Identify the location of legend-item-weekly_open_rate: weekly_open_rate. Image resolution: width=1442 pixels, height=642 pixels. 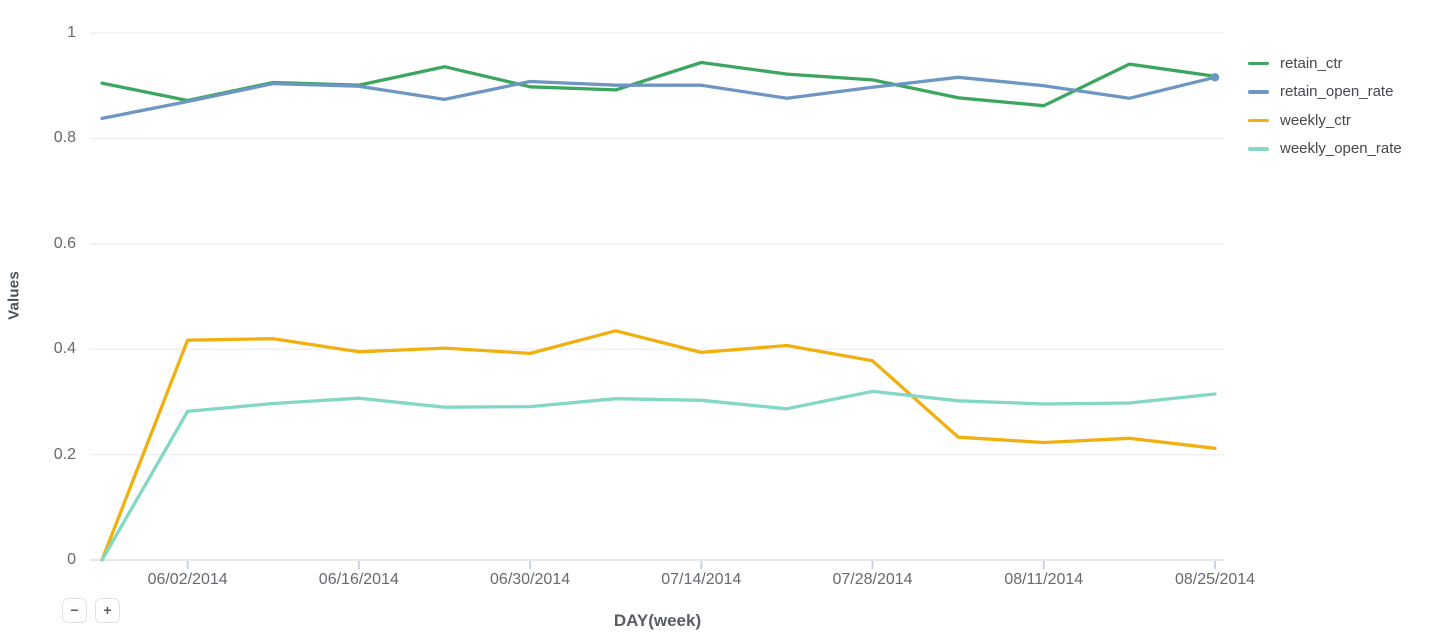
(1325, 149).